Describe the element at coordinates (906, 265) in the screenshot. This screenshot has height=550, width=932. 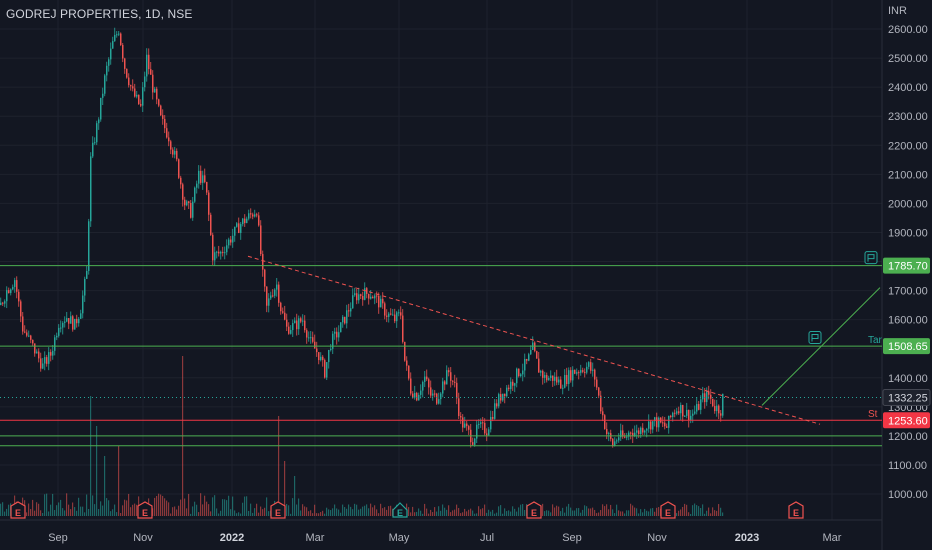
I see `price-tag: 1785.70` at that location.